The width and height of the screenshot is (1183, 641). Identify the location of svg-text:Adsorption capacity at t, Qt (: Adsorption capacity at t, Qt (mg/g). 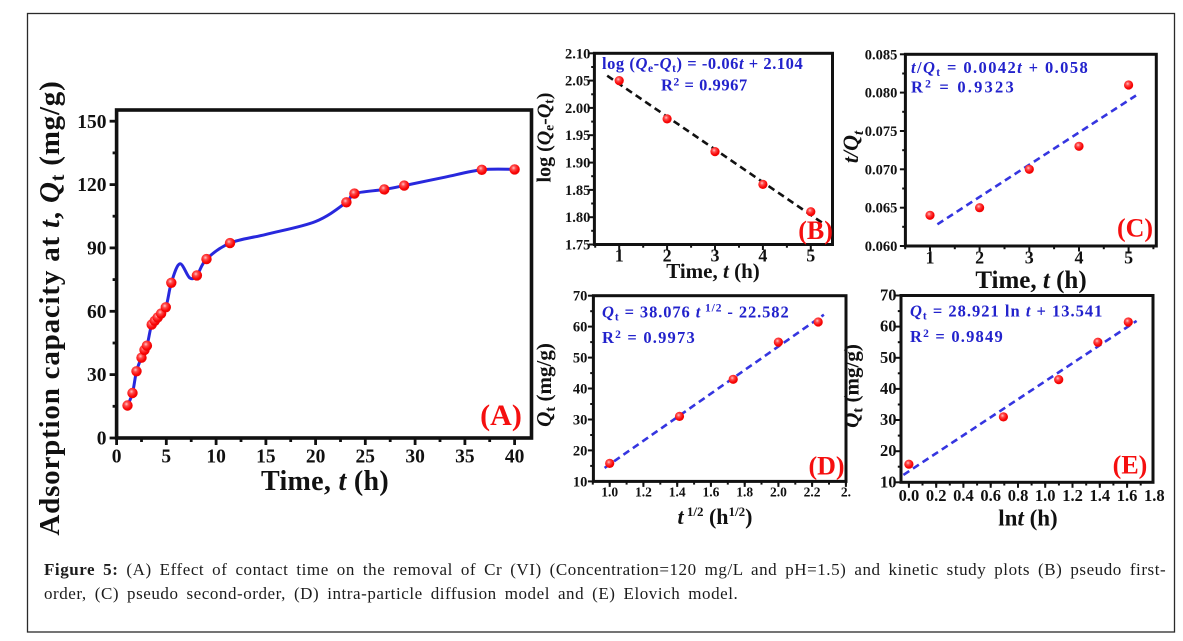
(51, 307).